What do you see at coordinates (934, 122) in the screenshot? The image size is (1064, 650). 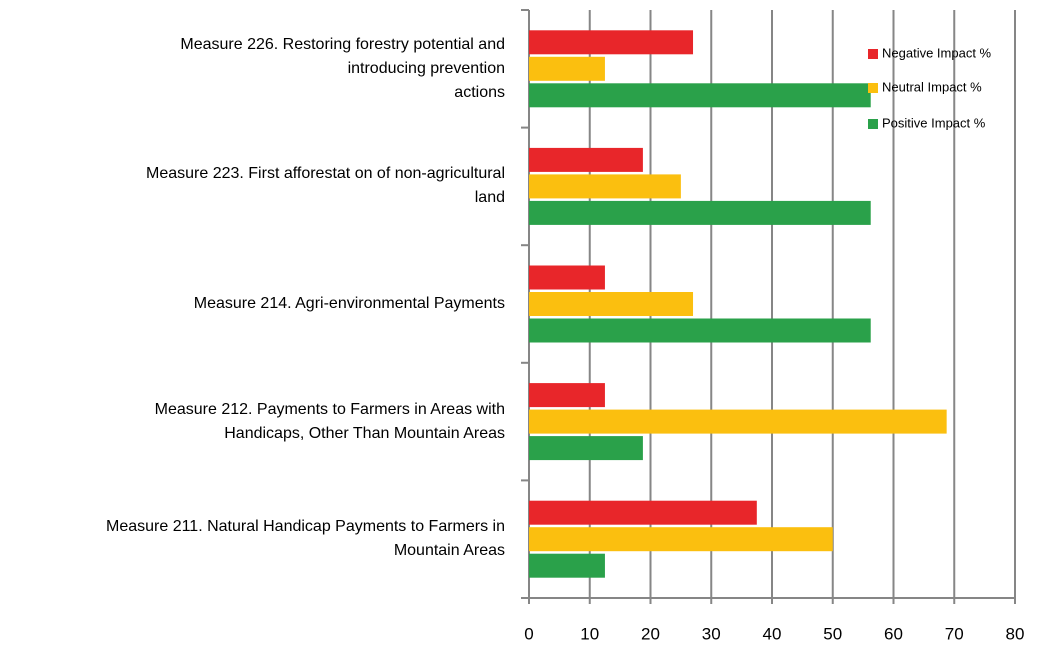 I see `legend-label: Positive Impact %` at bounding box center [934, 122].